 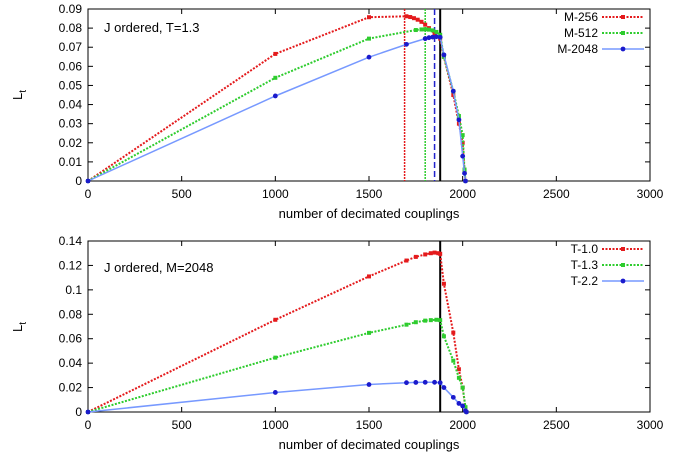 I want to click on y-tick-label: 0.14, so click(x=71, y=241).